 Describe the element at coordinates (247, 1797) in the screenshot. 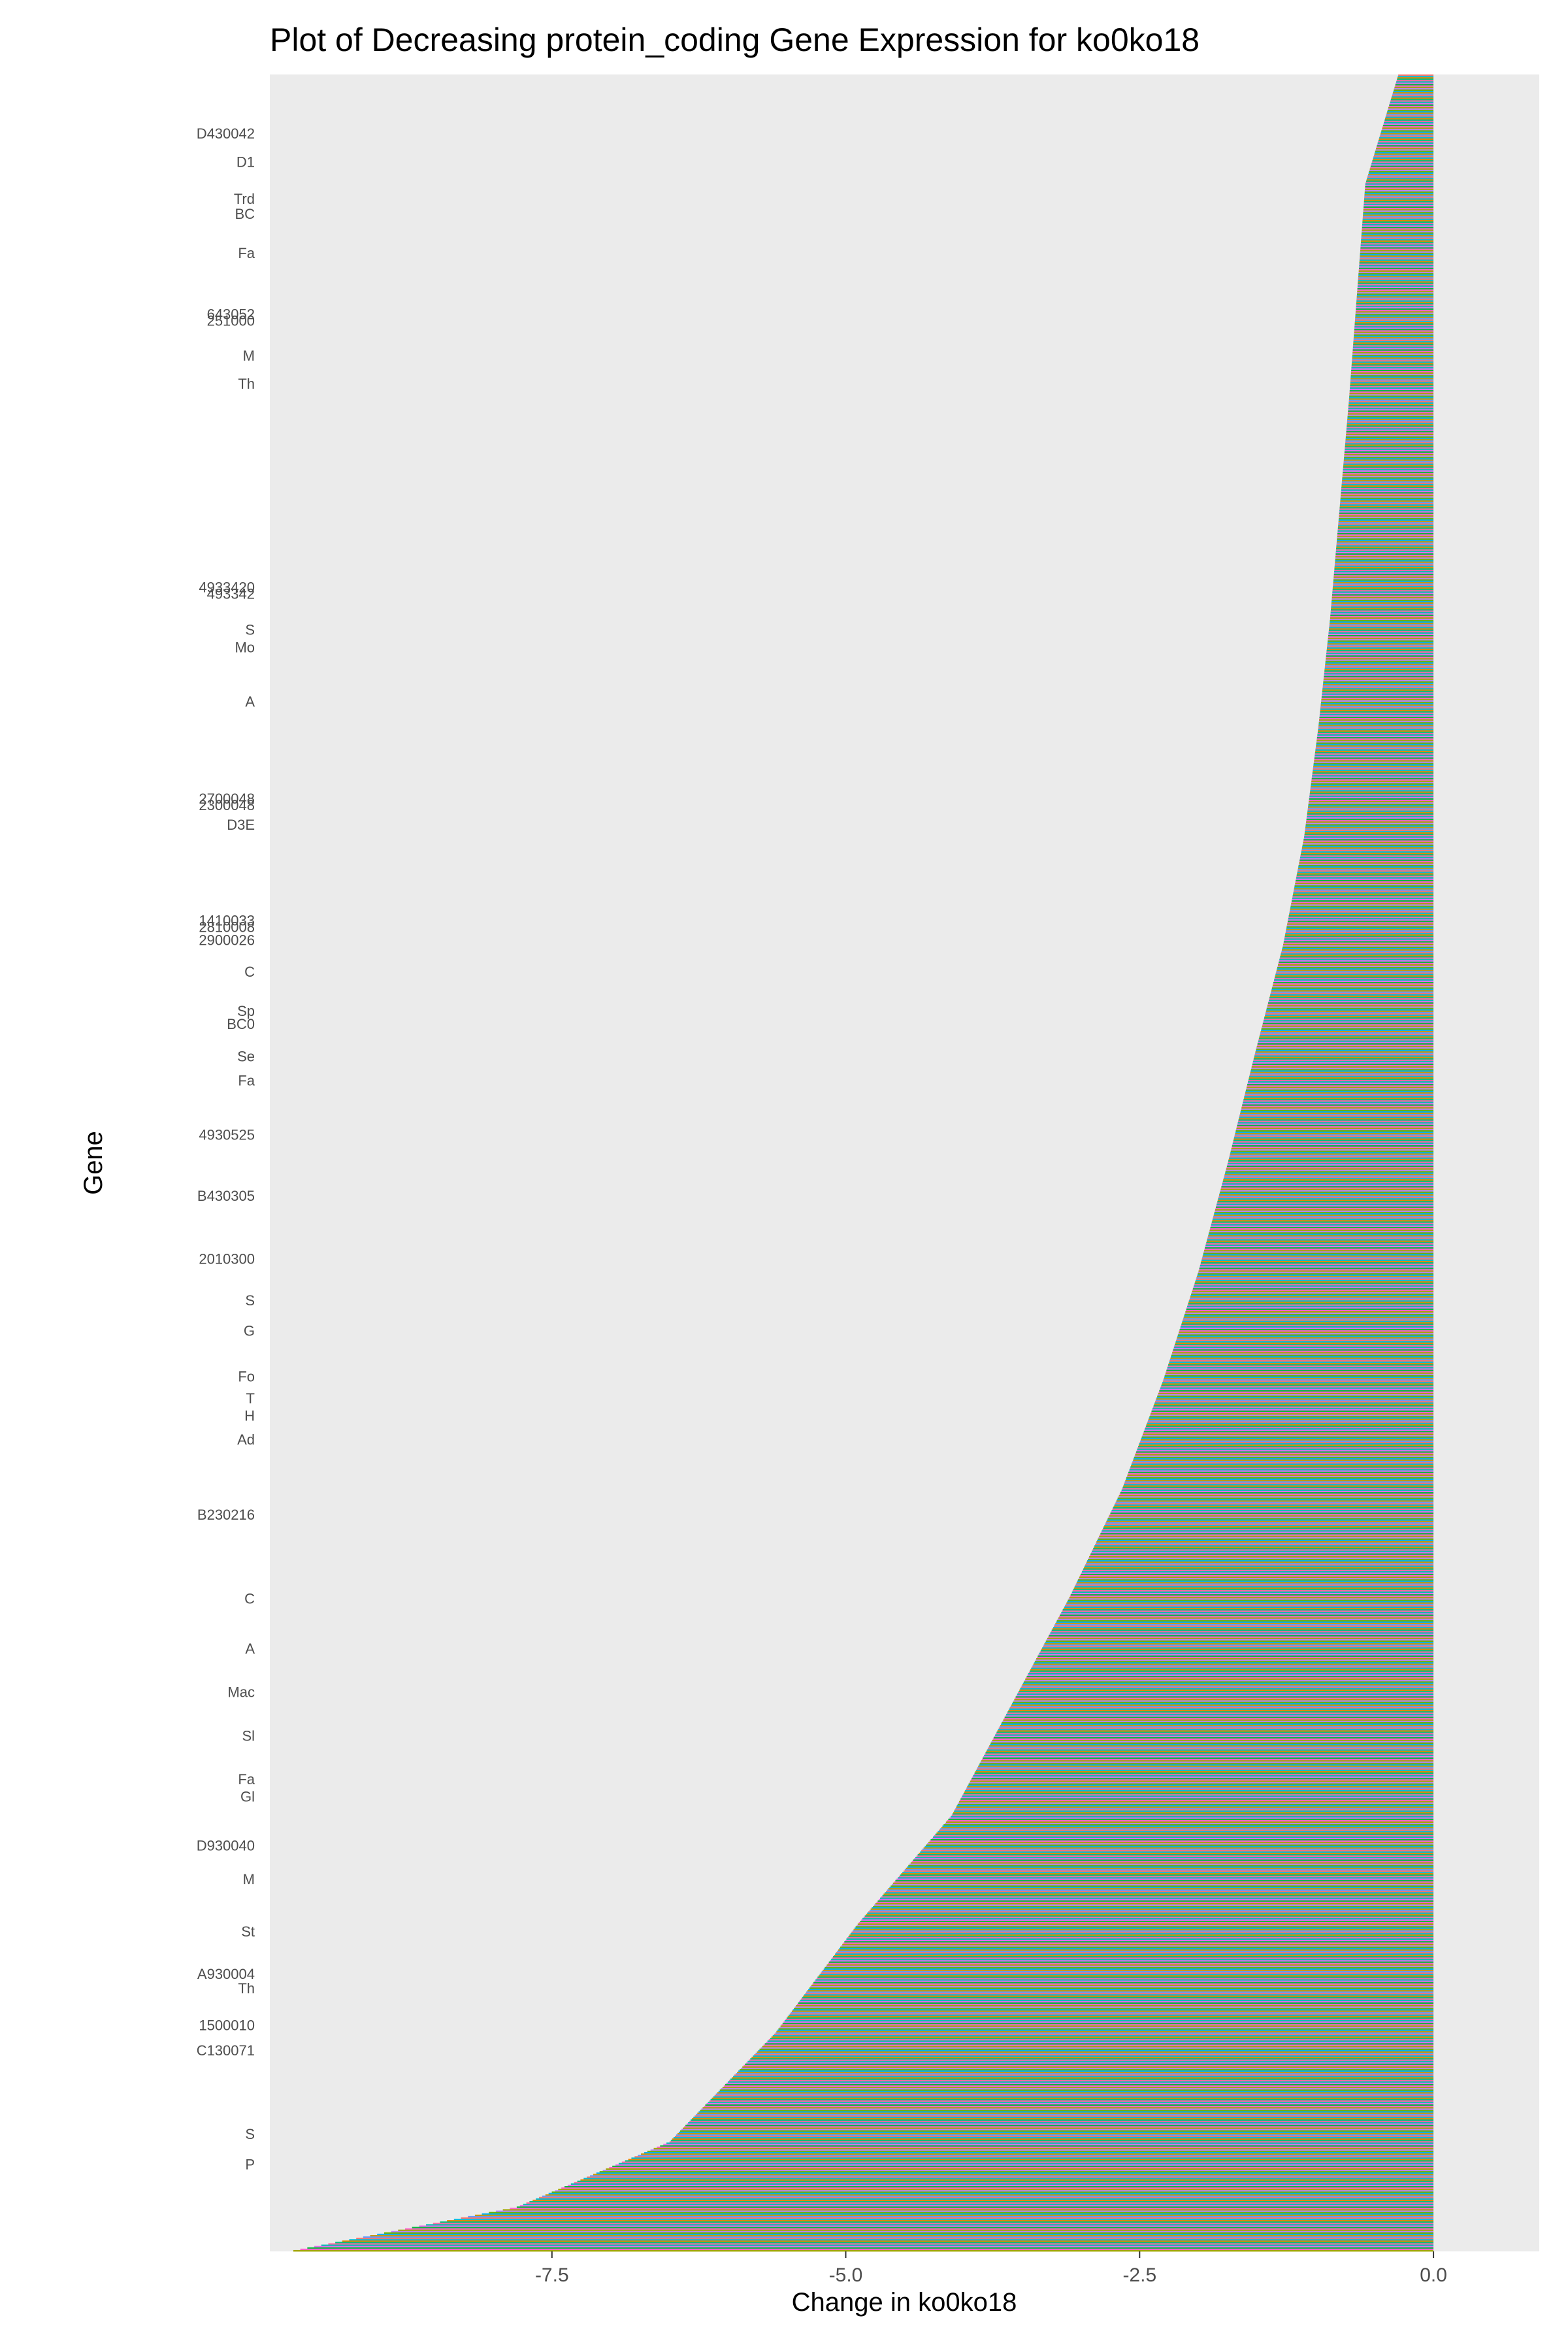

I see `gene-tick-label: Gl` at that location.